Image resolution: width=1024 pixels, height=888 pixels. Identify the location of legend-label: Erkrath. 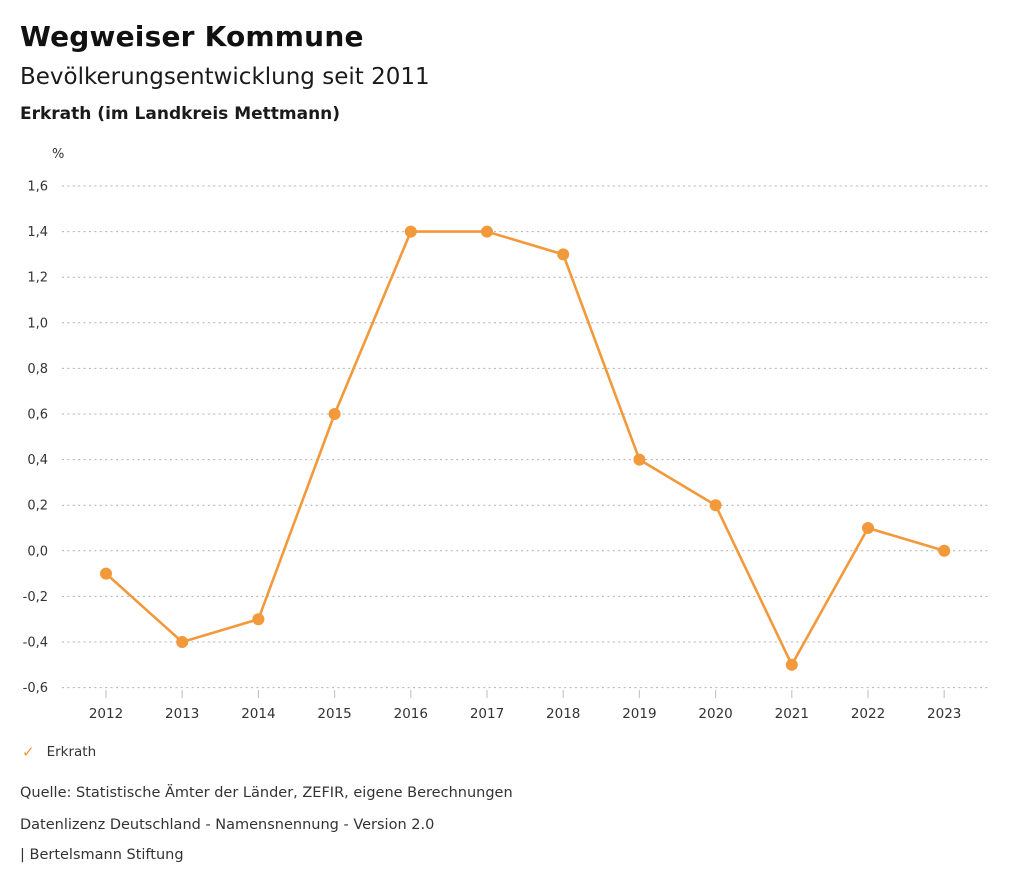
(71, 752).